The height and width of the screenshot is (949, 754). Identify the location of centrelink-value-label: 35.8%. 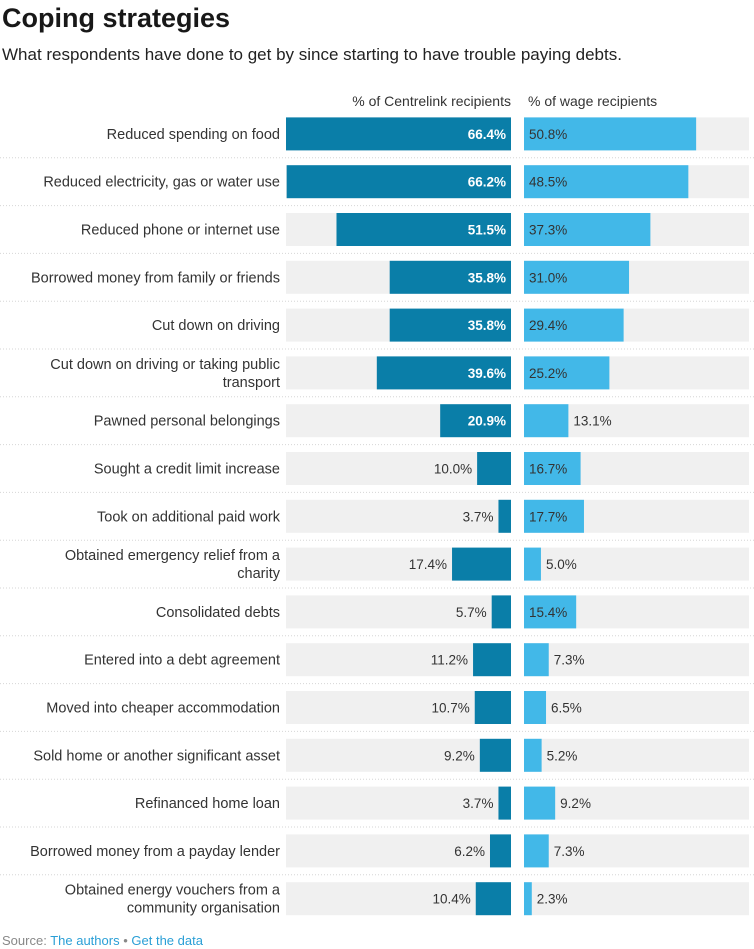
(487, 277).